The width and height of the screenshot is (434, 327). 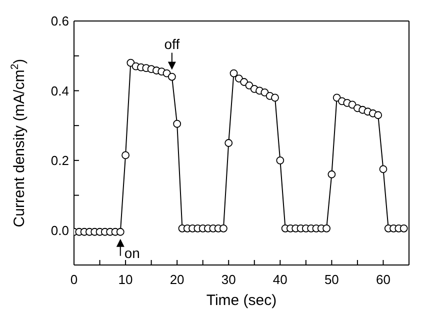 I want to click on x-tick-label: 40, so click(x=280, y=279).